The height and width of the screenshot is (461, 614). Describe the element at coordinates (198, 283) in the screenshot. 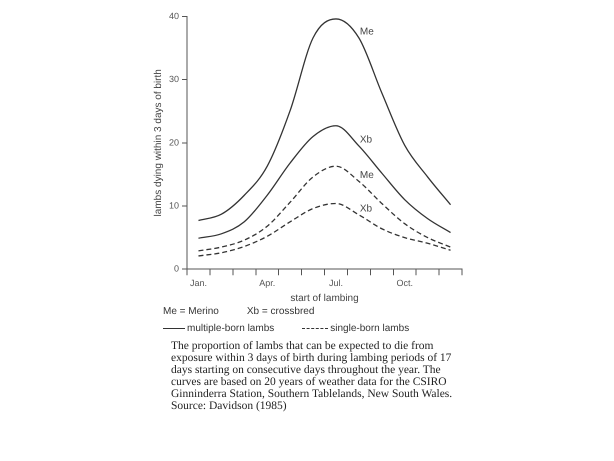

I see `x-tick-label: Jan.` at that location.